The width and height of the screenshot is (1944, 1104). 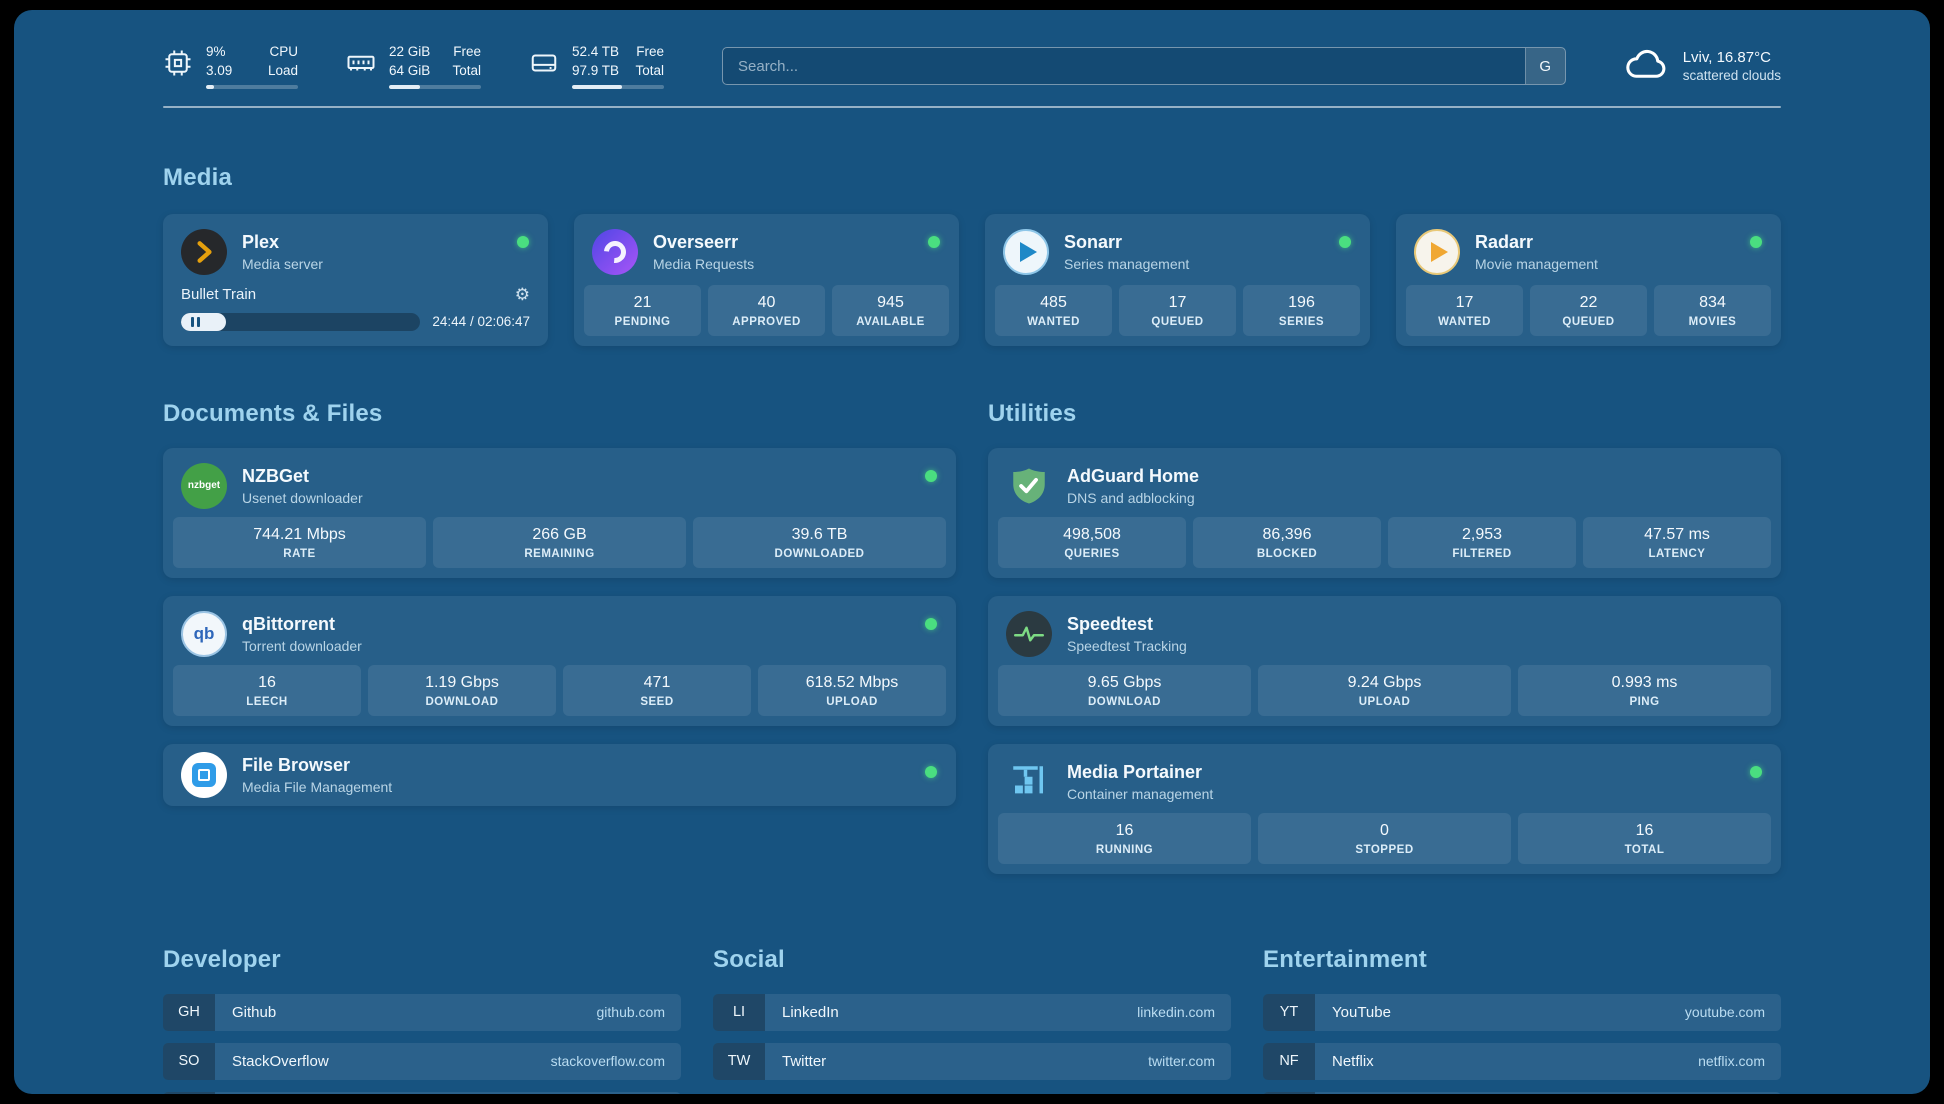 What do you see at coordinates (296, 764) in the screenshot?
I see `app-title: File Browser` at bounding box center [296, 764].